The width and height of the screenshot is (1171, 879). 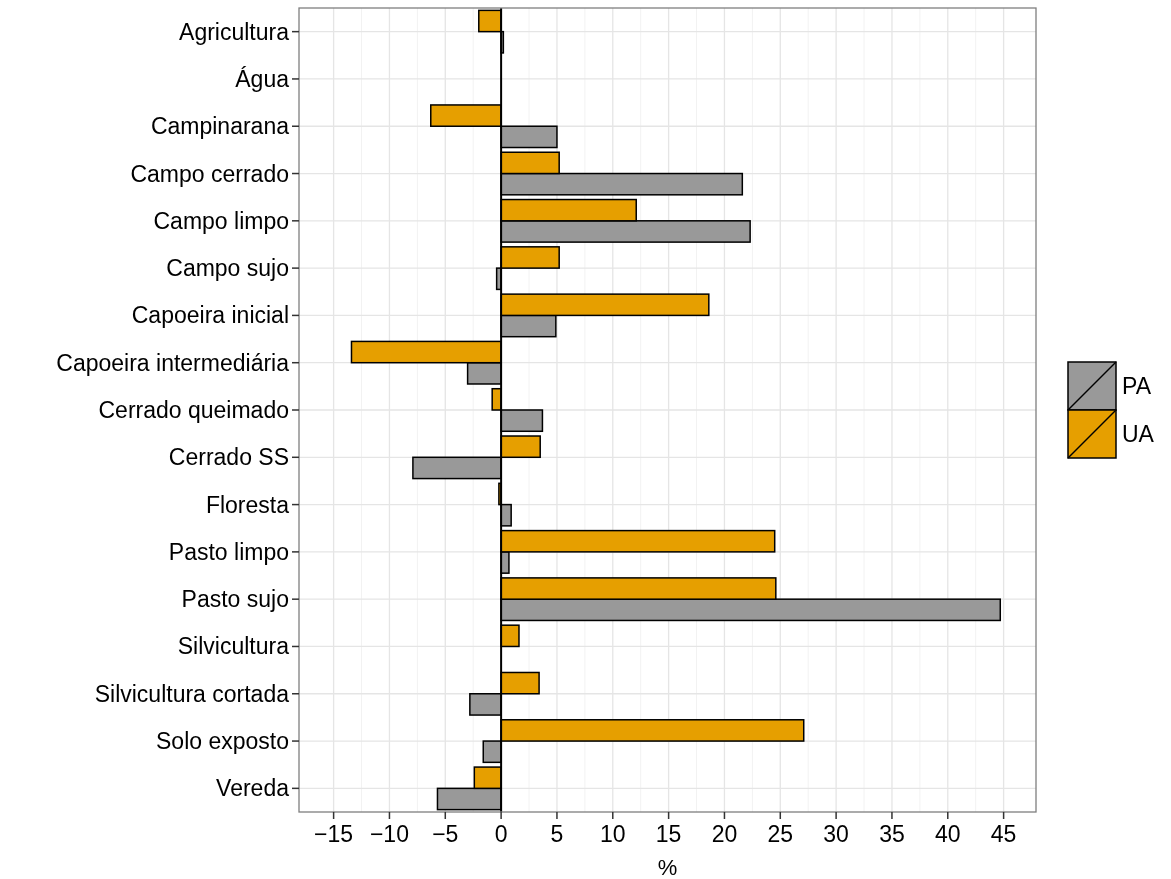 I want to click on y-tick-label: Pasto limpo, so click(x=228, y=551).